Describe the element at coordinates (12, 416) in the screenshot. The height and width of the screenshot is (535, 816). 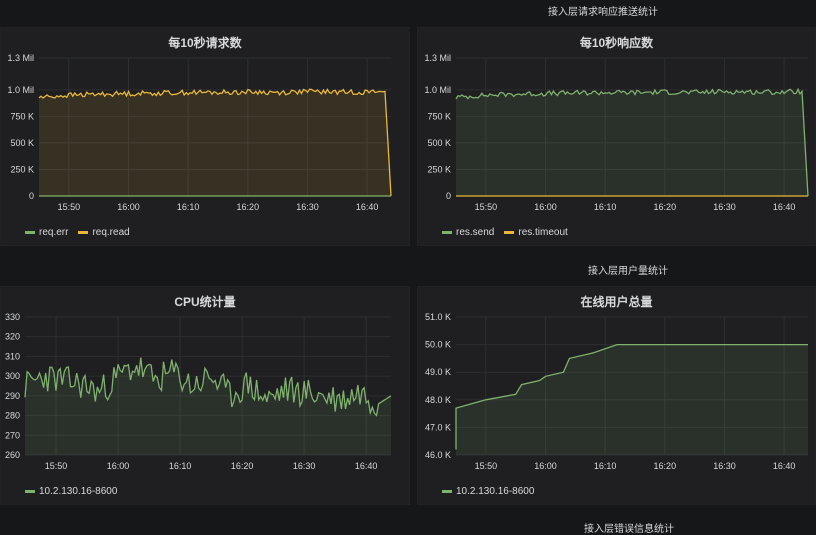
I see `y-tick-label: 280` at that location.